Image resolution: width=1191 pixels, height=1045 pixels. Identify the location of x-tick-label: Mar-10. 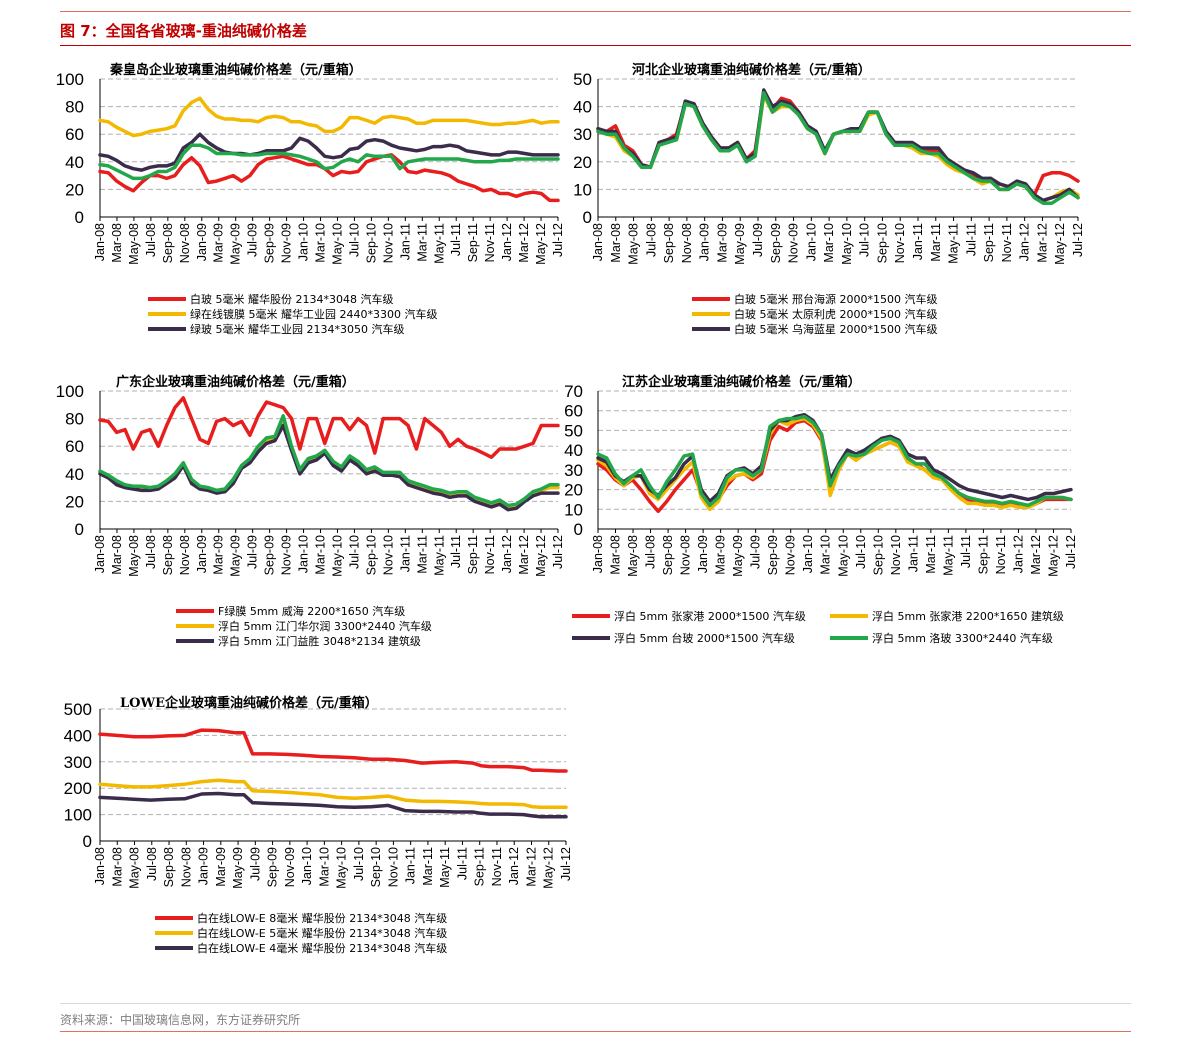
(321, 243).